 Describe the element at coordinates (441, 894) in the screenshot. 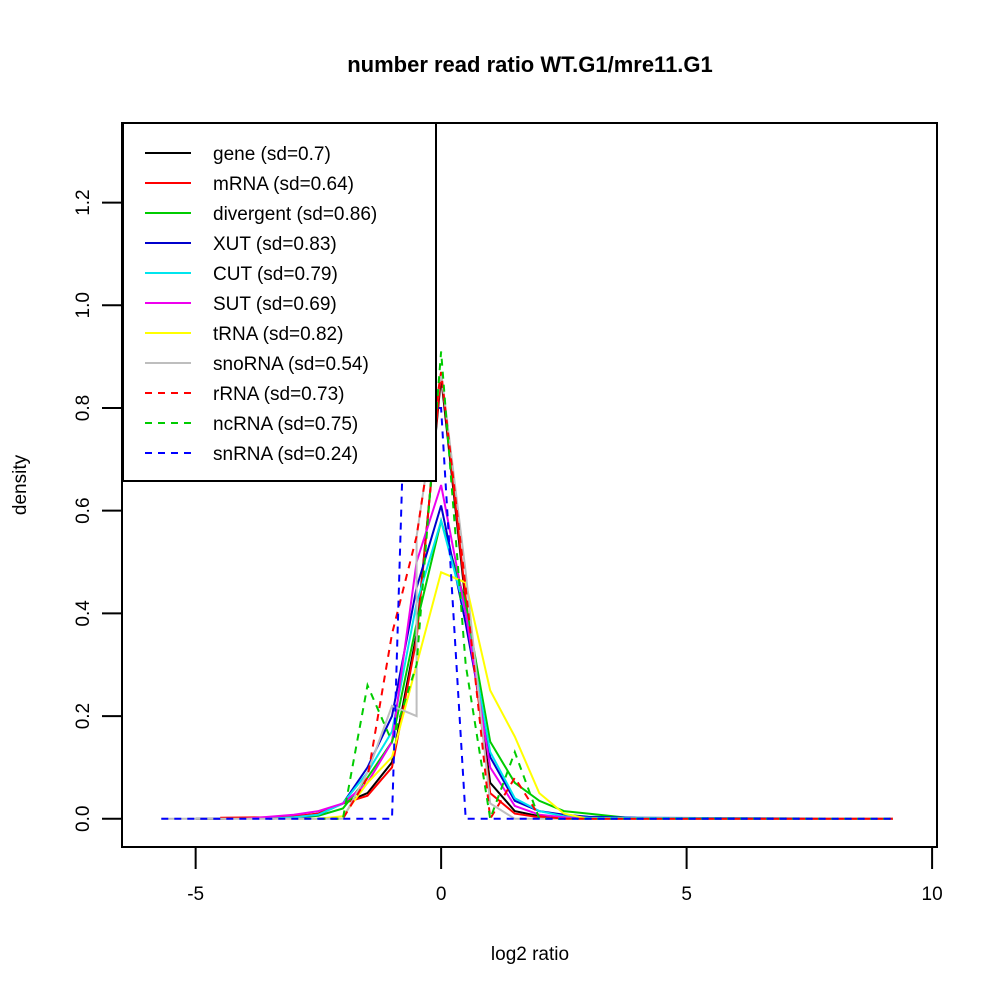

I see `x-tick-label: 0` at that location.